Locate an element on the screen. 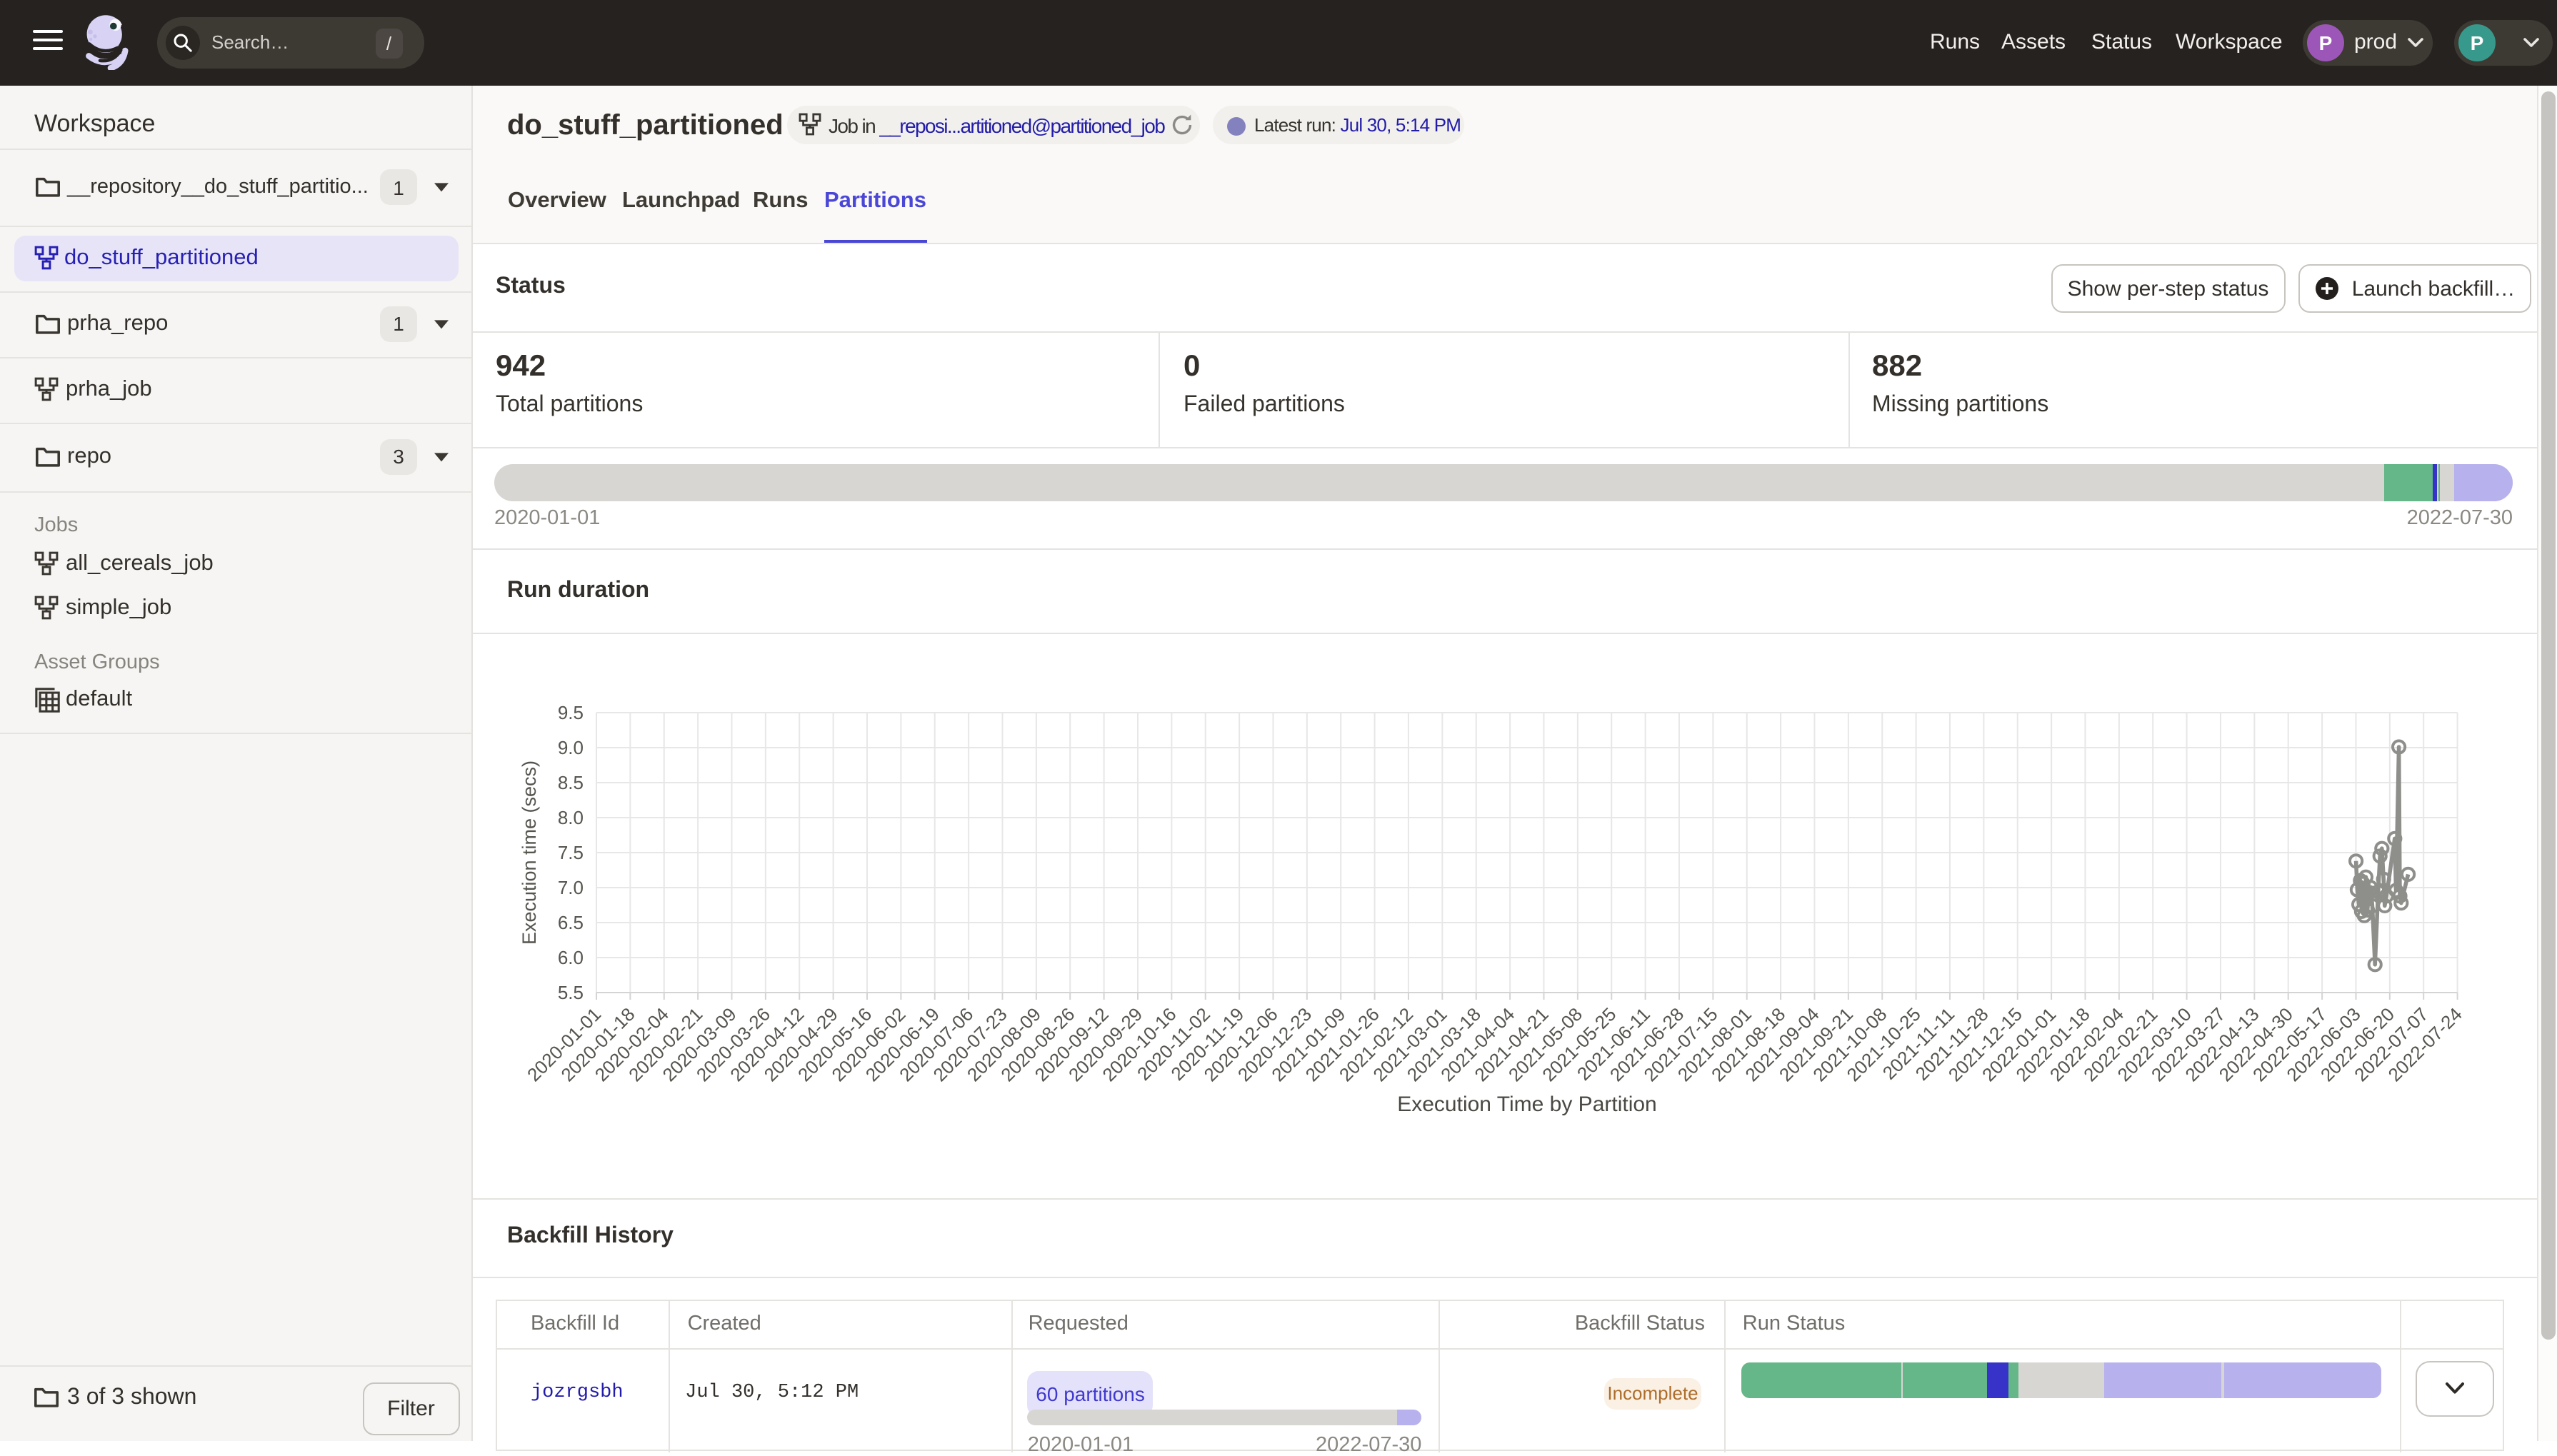 The image size is (2557, 1456). svg-text: 9.0 is located at coordinates (571, 747).